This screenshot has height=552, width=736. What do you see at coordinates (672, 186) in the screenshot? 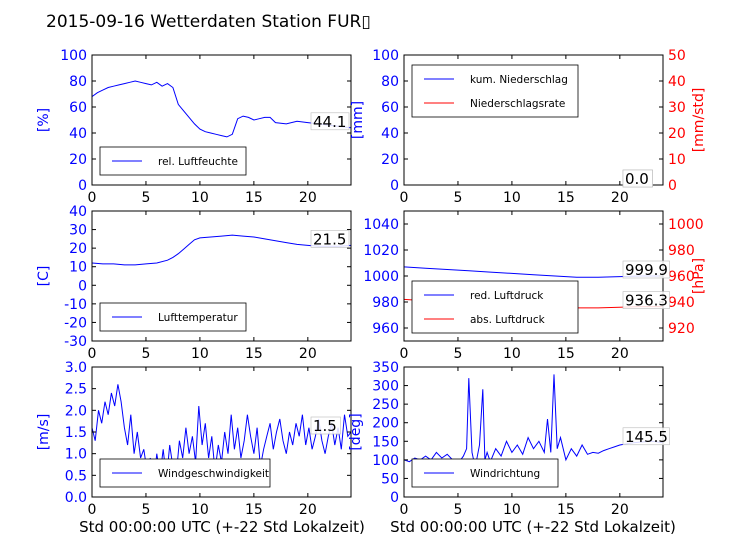
I see `y2-tick-label: 0` at bounding box center [672, 186].